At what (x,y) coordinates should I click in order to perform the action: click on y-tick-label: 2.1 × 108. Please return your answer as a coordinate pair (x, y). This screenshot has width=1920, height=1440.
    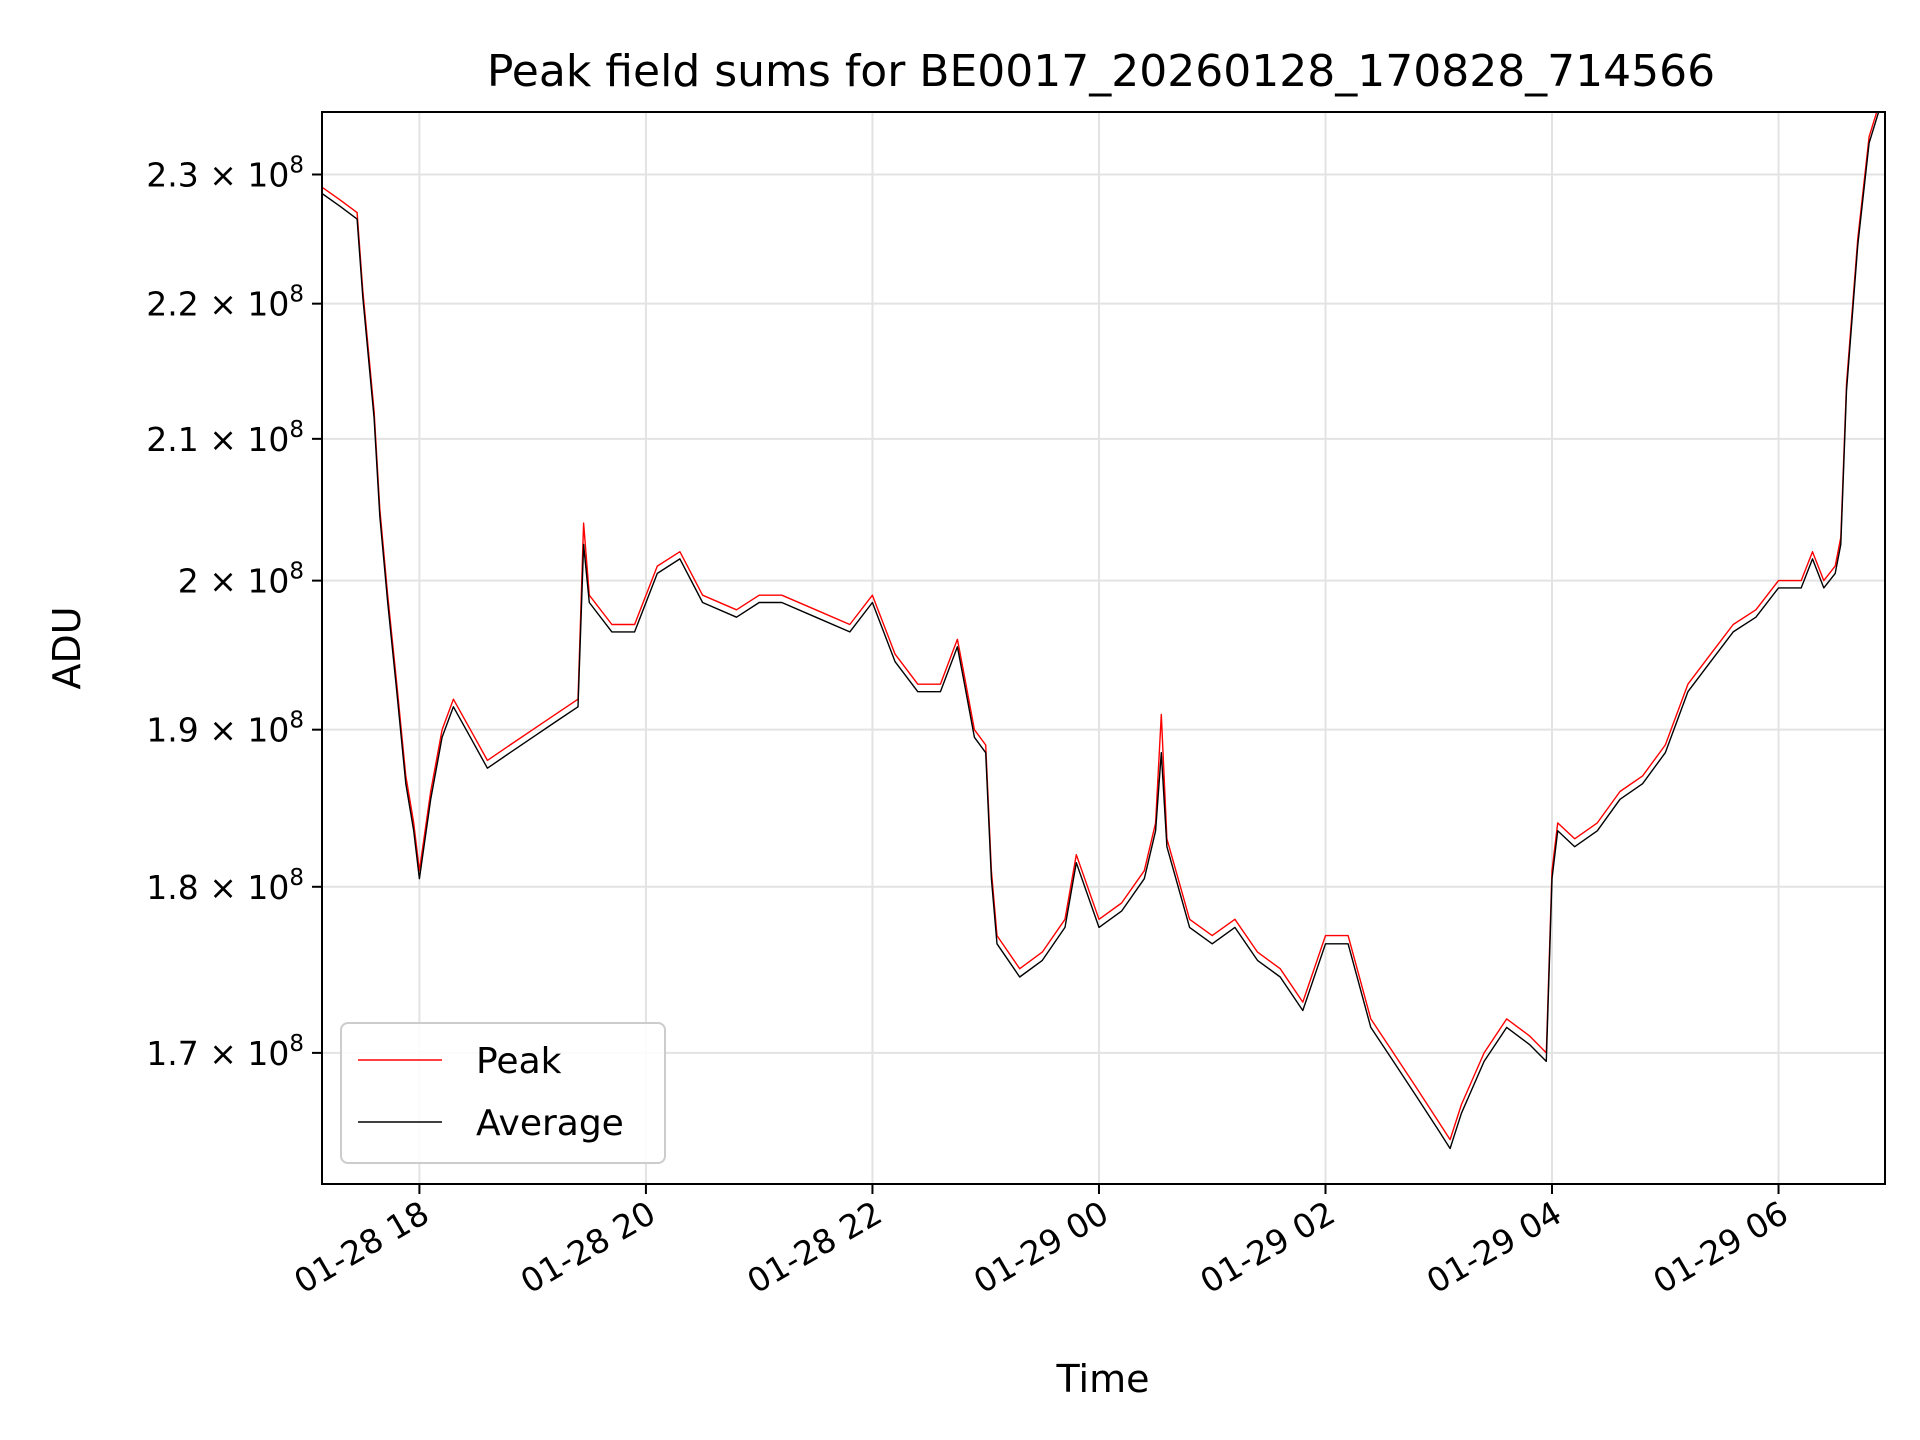
    Looking at the image, I should click on (225, 438).